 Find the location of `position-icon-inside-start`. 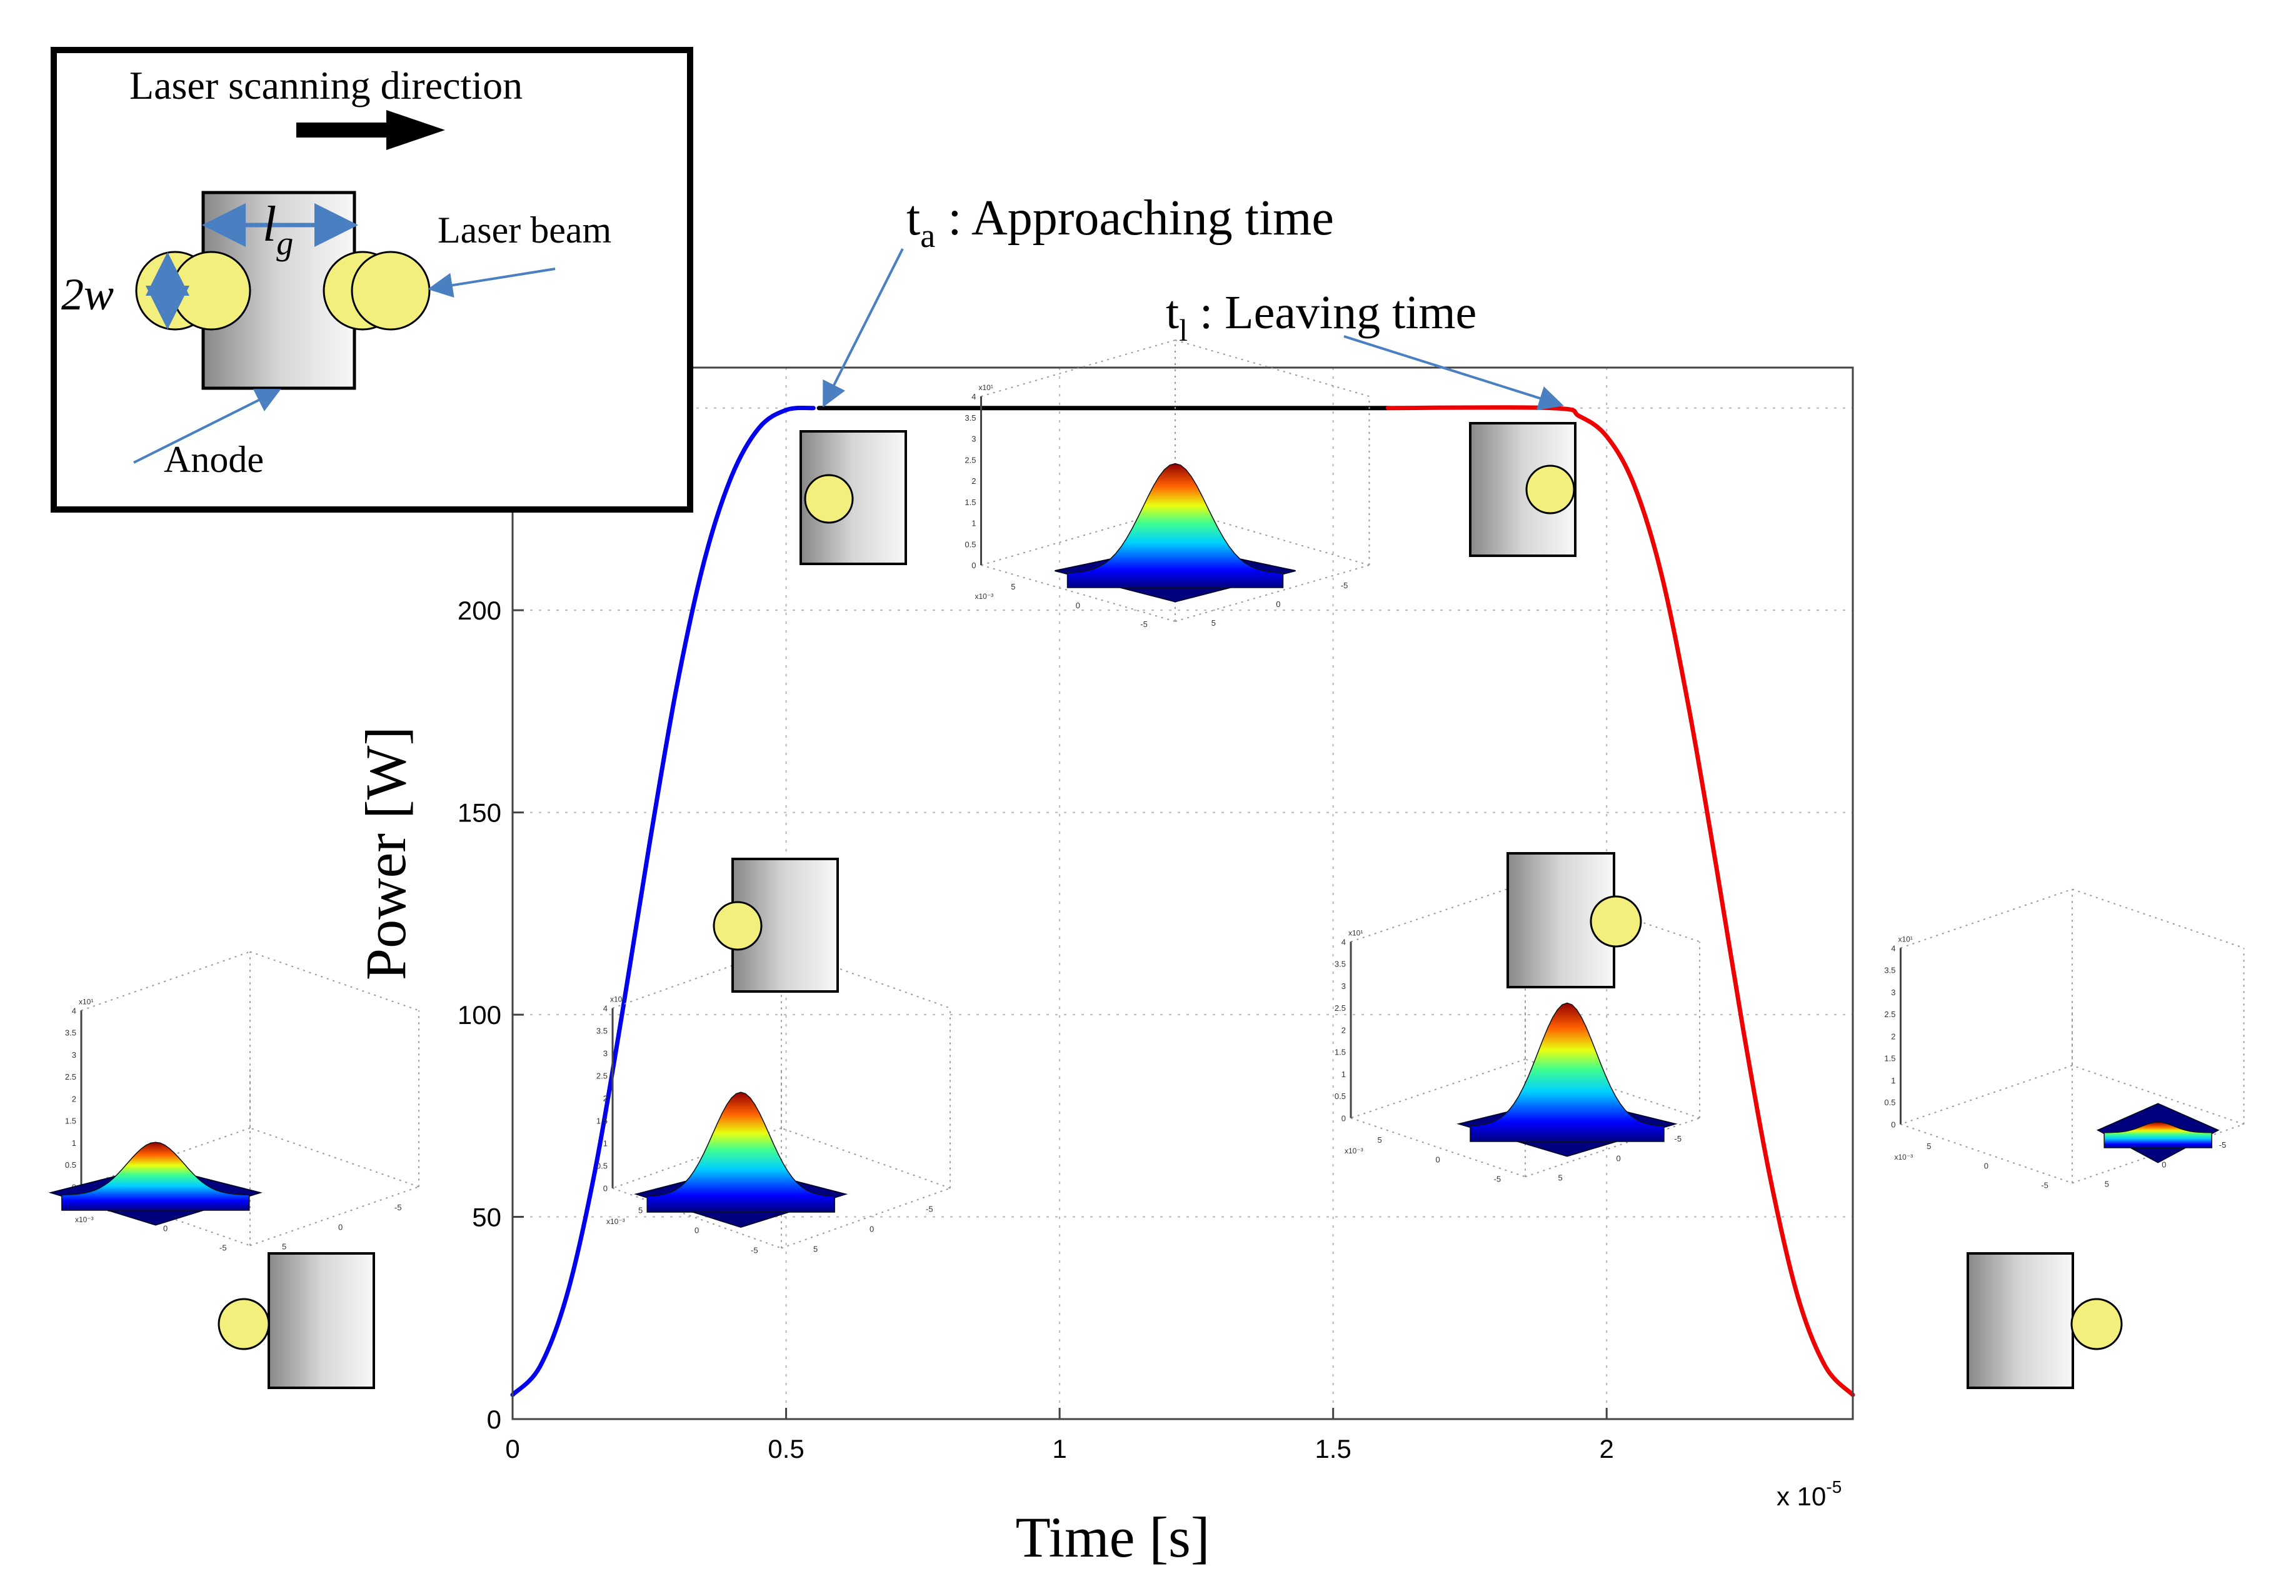

position-icon-inside-start is located at coordinates (853, 497).